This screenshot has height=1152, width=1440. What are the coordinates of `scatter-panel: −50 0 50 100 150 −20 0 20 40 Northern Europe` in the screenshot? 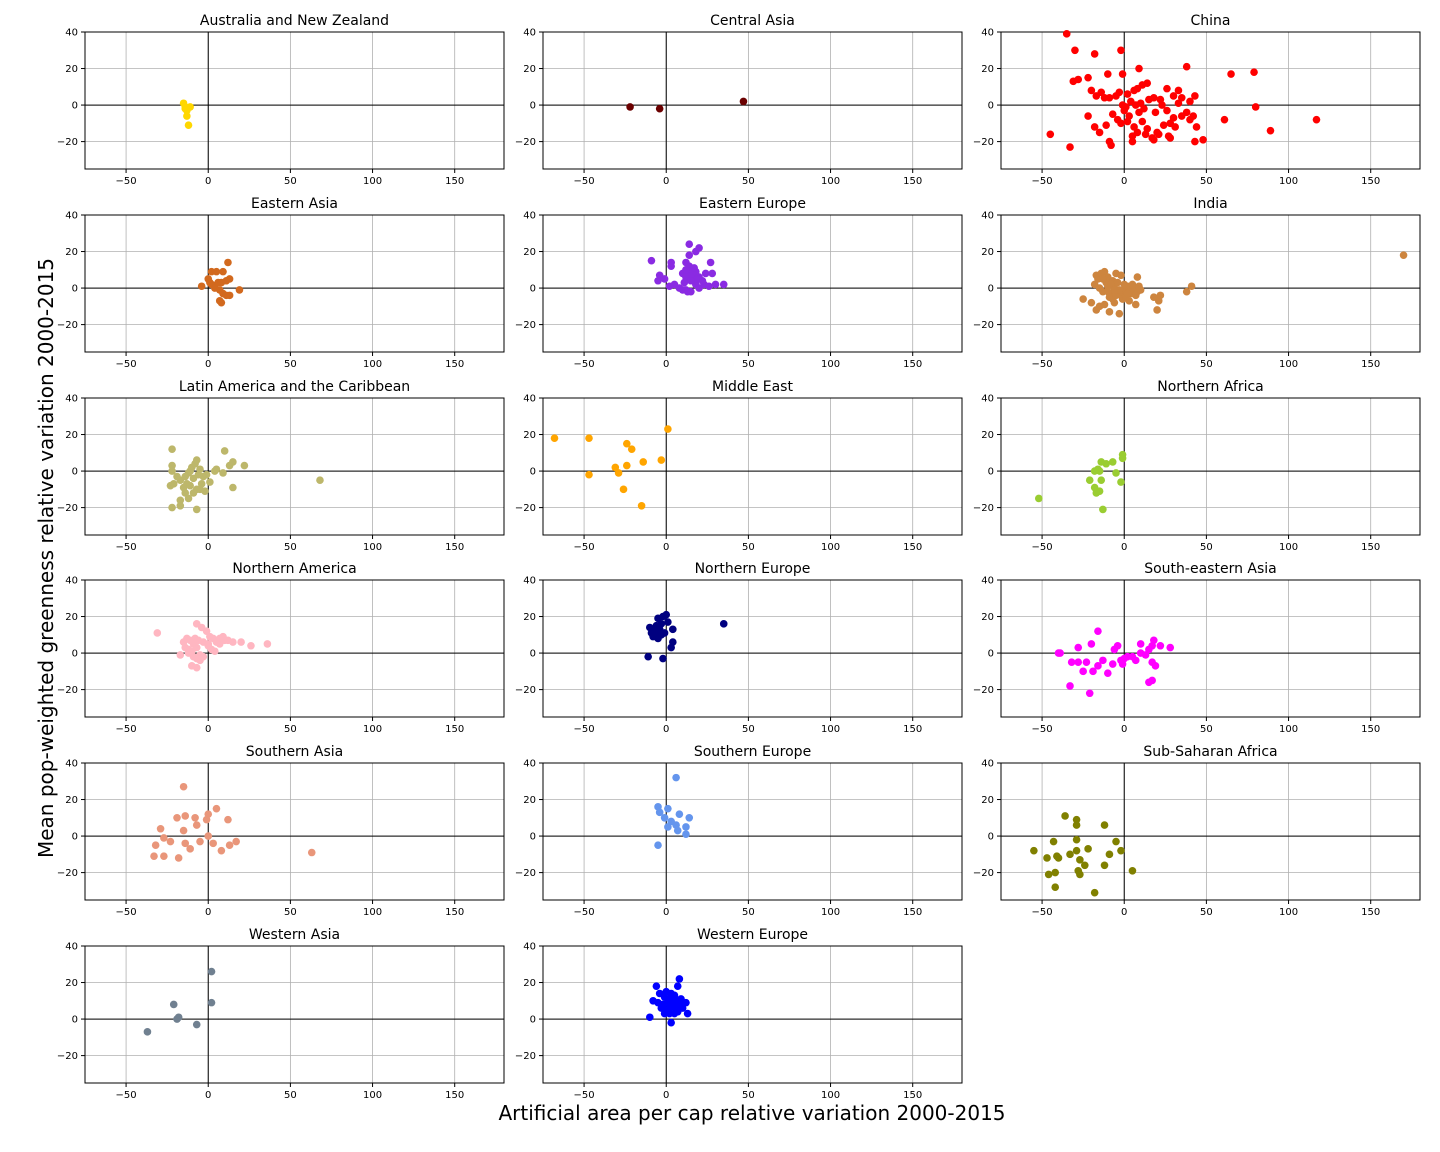 It's located at (739, 648).